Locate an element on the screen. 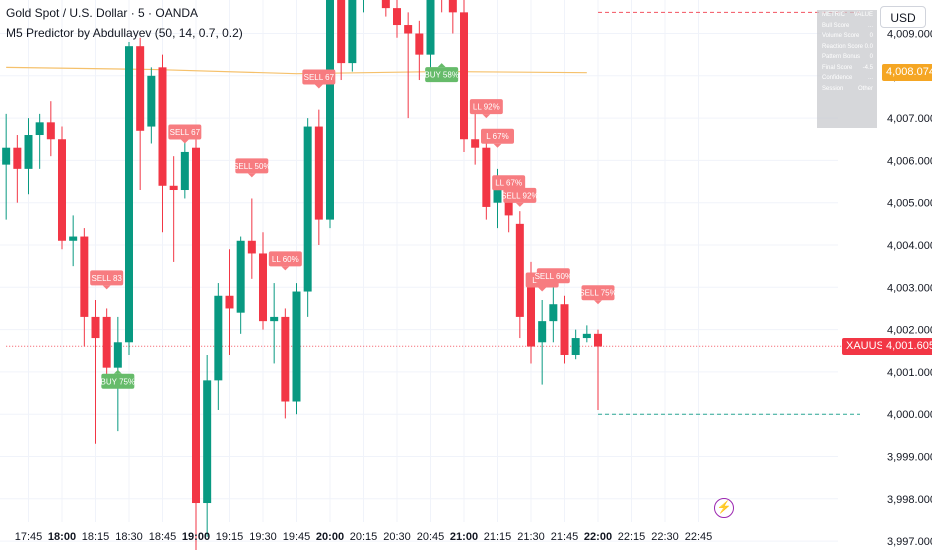 The width and height of the screenshot is (932, 550). signal-text: SELL 92% is located at coordinates (520, 195).